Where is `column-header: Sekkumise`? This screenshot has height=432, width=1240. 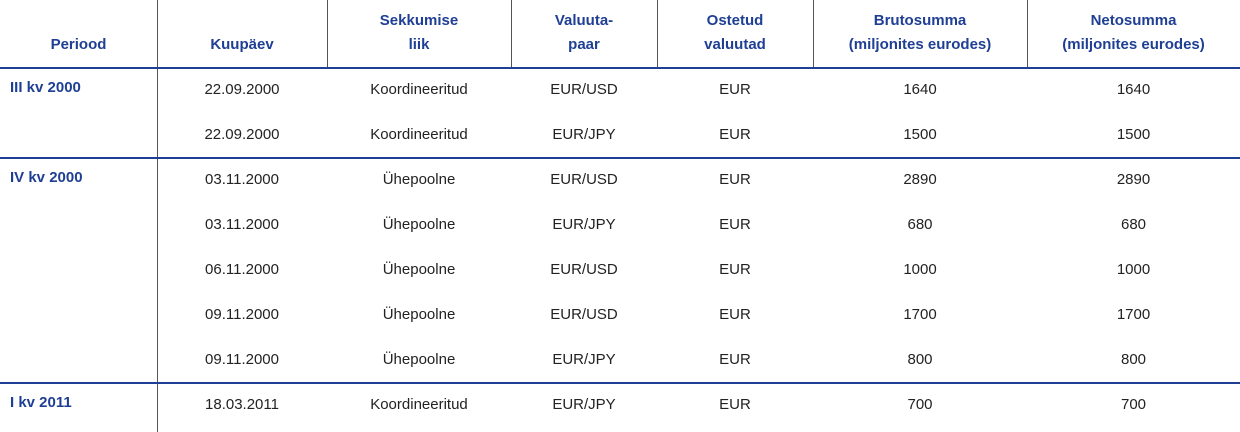 column-header: Sekkumise is located at coordinates (419, 20).